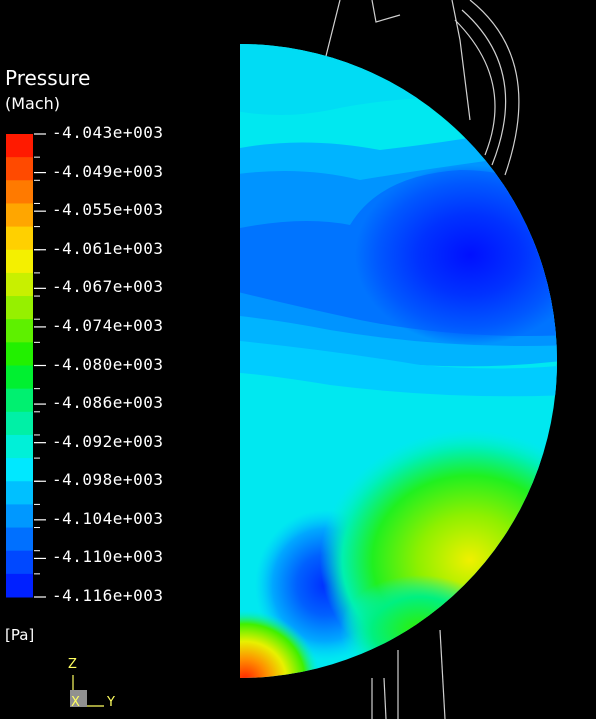 This screenshot has width=596, height=719. What do you see at coordinates (72, 664) in the screenshot?
I see `axis-label-z: Z` at bounding box center [72, 664].